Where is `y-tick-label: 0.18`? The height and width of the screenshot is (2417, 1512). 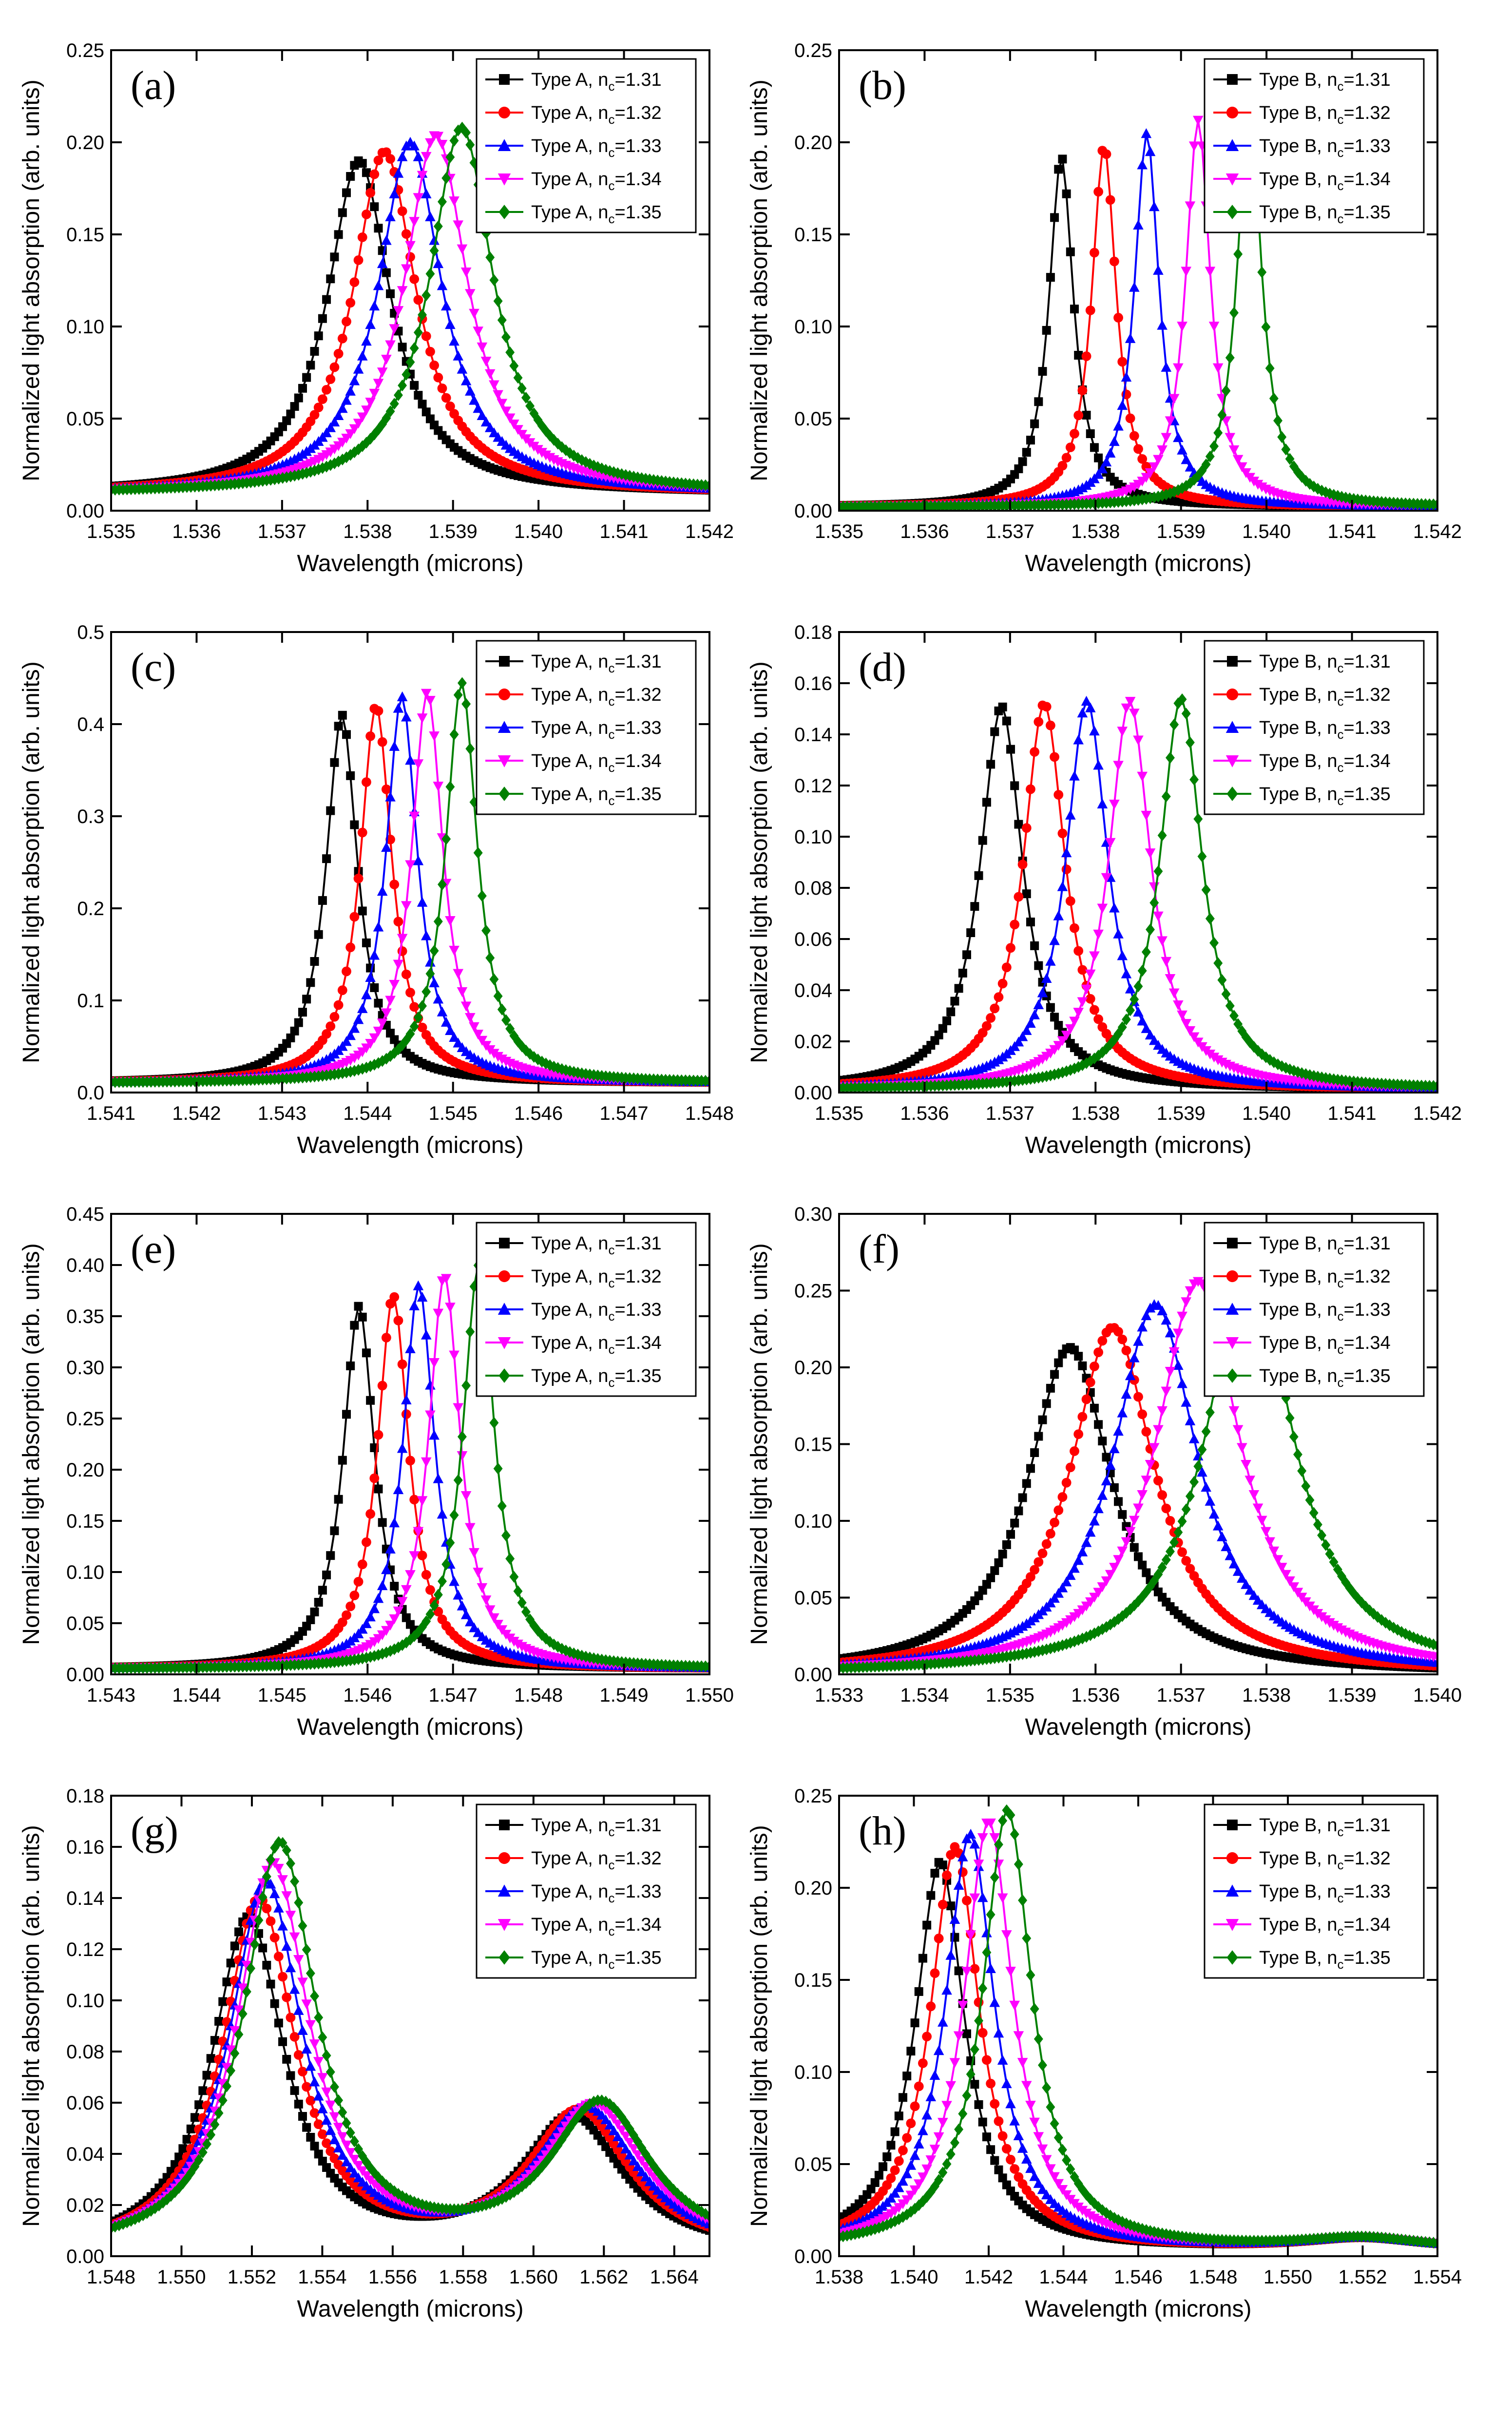
y-tick-label: 0.18 is located at coordinates (813, 632).